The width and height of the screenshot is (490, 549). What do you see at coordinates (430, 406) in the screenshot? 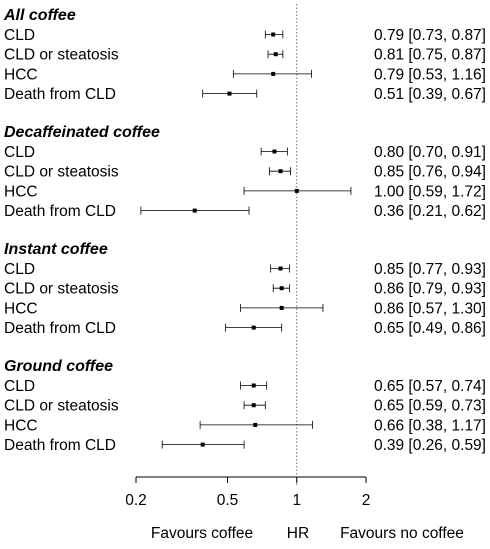
I see `row-hr-ci: 0.65 [0.59, 0.73]` at bounding box center [430, 406].